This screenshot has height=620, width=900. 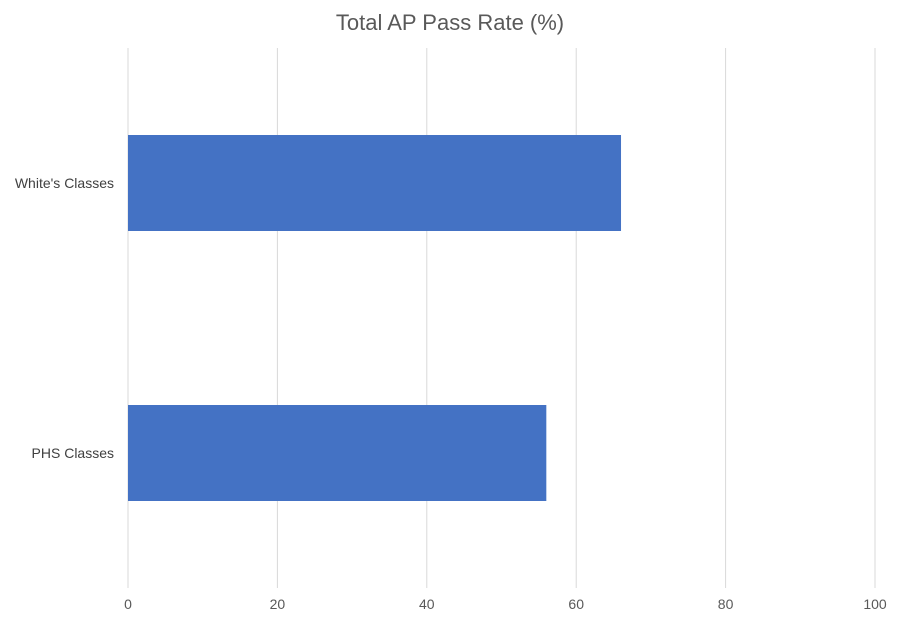 I want to click on x-tick-label: 0, so click(x=128, y=604).